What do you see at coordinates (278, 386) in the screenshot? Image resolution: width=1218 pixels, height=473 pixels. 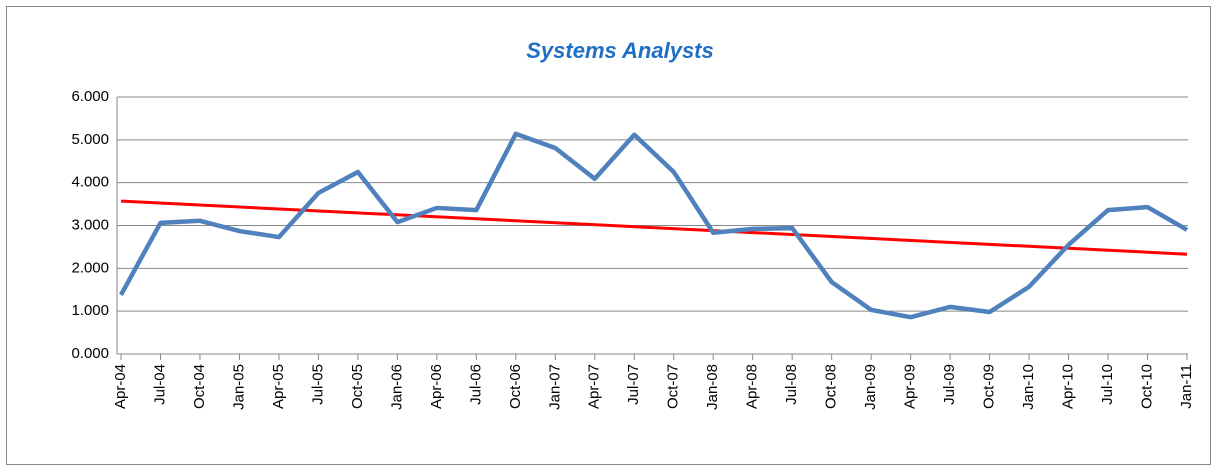 I see `x-tick-label: Apr-05` at bounding box center [278, 386].